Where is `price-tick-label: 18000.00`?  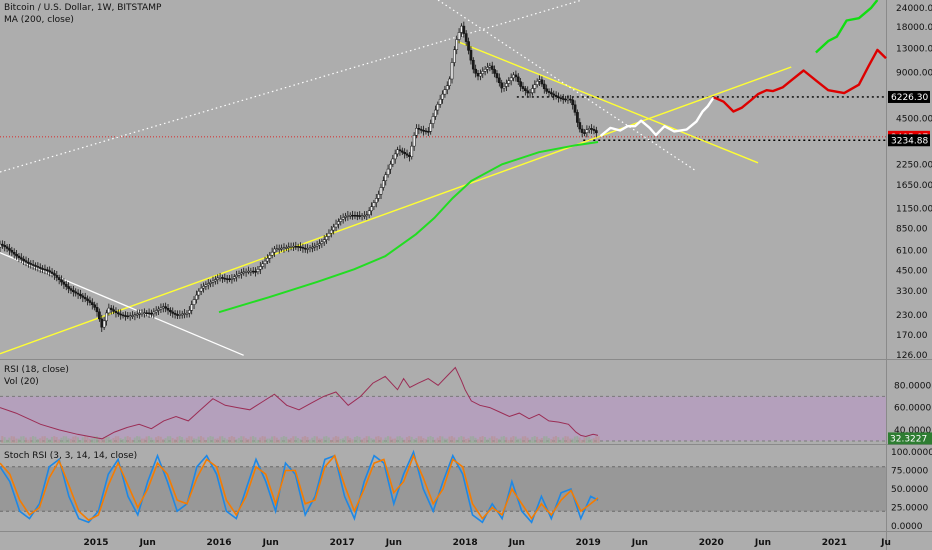 price-tick-label: 18000.00 is located at coordinates (914, 28).